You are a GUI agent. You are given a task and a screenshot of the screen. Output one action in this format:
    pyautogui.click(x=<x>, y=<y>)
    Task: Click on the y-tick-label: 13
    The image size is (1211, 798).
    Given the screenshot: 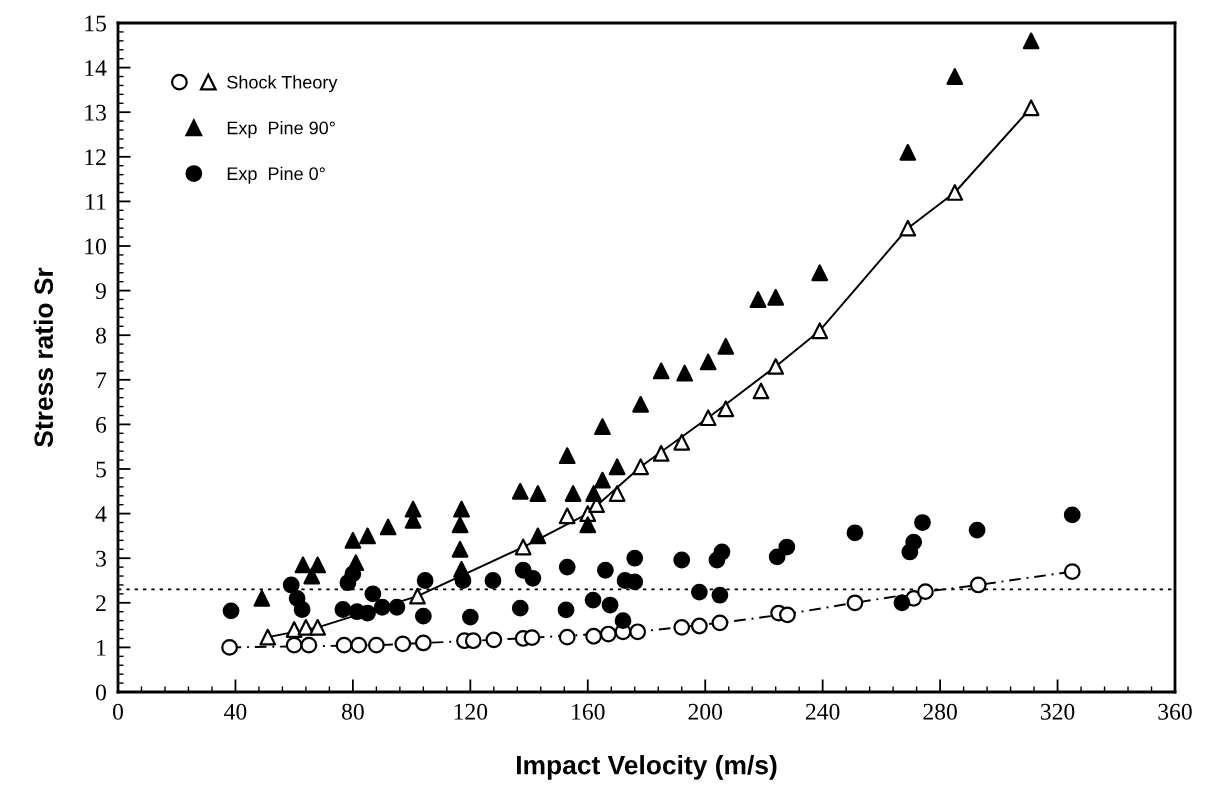 What is the action you would take?
    pyautogui.click(x=95, y=112)
    